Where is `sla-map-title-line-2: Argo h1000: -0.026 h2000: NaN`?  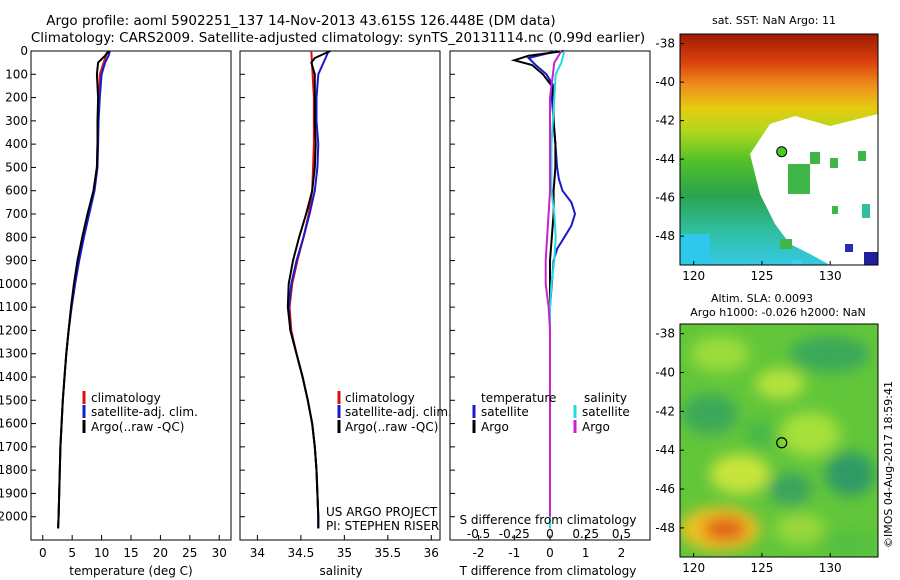 sla-map-title-line-2: Argo h1000: -0.026 h2000: NaN is located at coordinates (778, 312).